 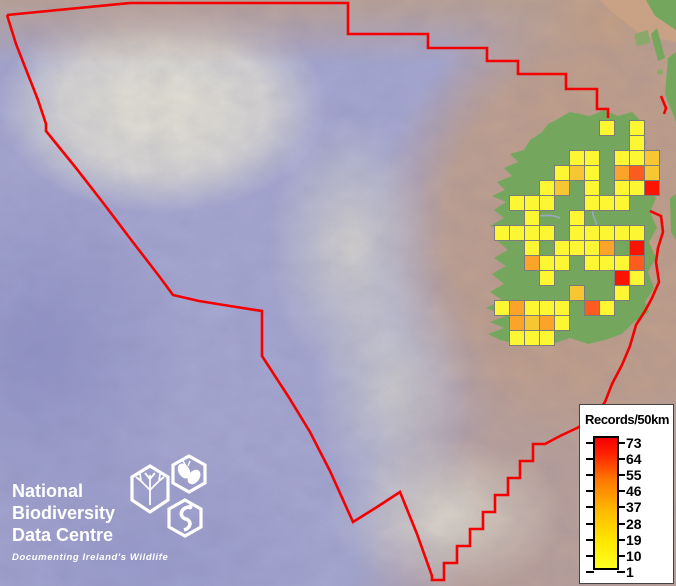 I want to click on logo-hexagons, so click(x=168, y=496).